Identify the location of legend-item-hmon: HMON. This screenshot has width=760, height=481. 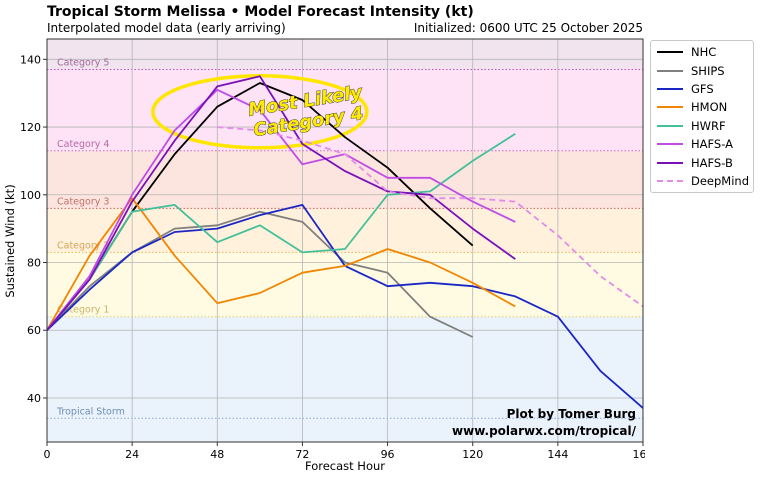
(702, 107).